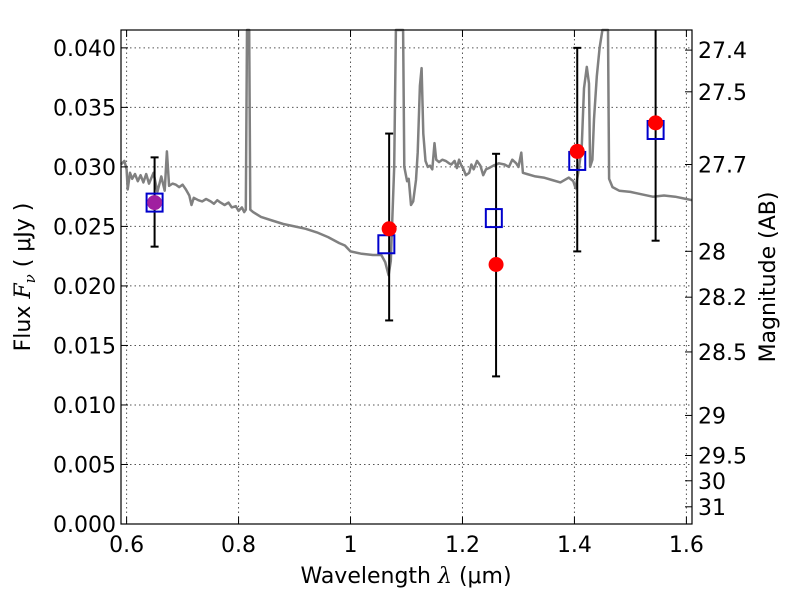 This screenshot has height=600, width=800. What do you see at coordinates (126, 545) in the screenshot?
I see `x-tick-label: 0.6` at bounding box center [126, 545].